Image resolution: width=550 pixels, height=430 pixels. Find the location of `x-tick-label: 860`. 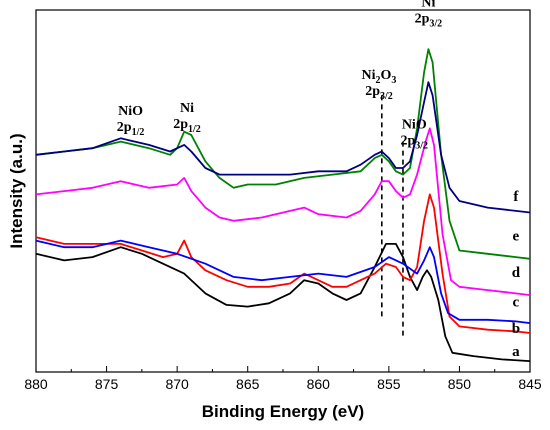

x-tick-label: 860 is located at coordinates (319, 384).